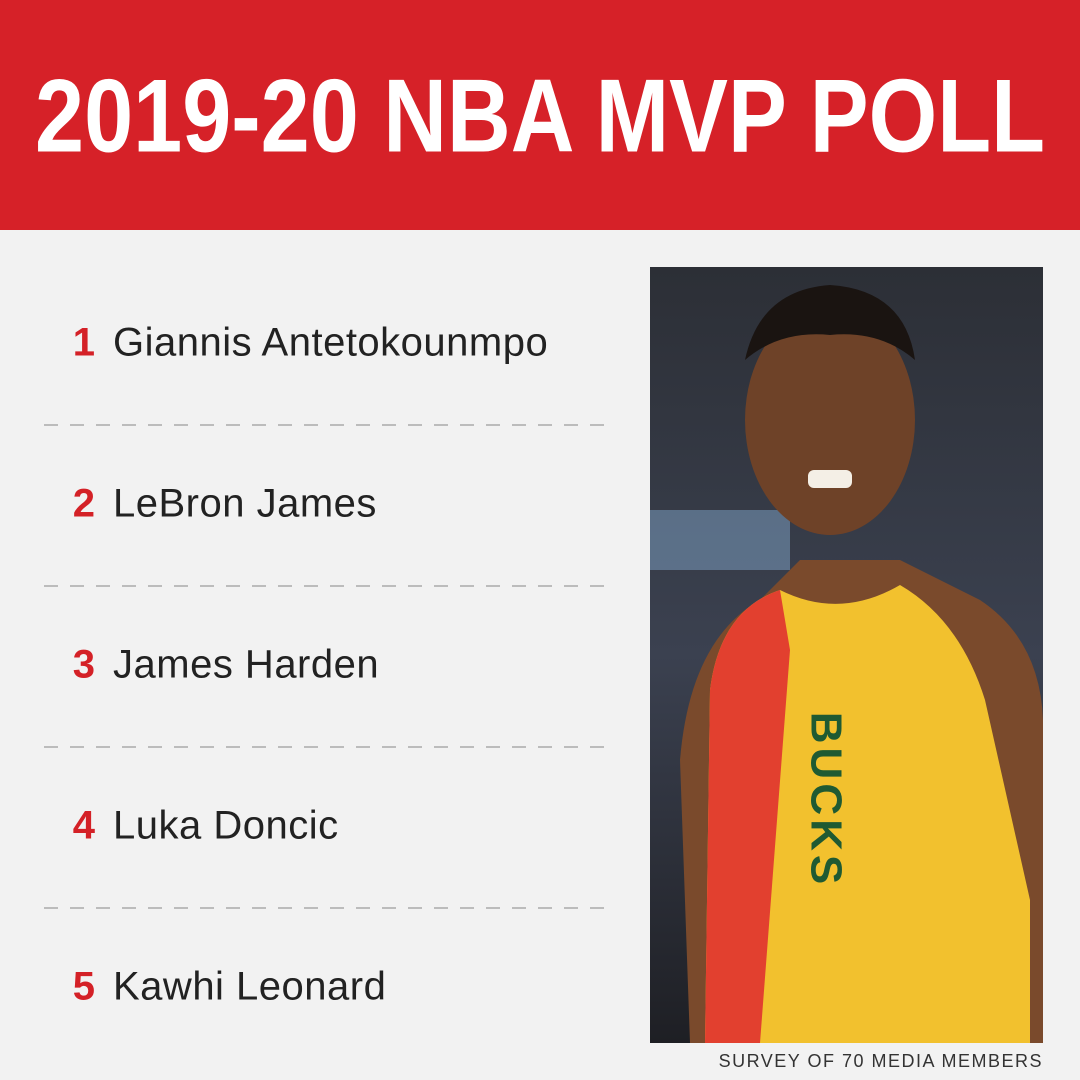  I want to click on player-name: LeBron James, so click(245, 504).